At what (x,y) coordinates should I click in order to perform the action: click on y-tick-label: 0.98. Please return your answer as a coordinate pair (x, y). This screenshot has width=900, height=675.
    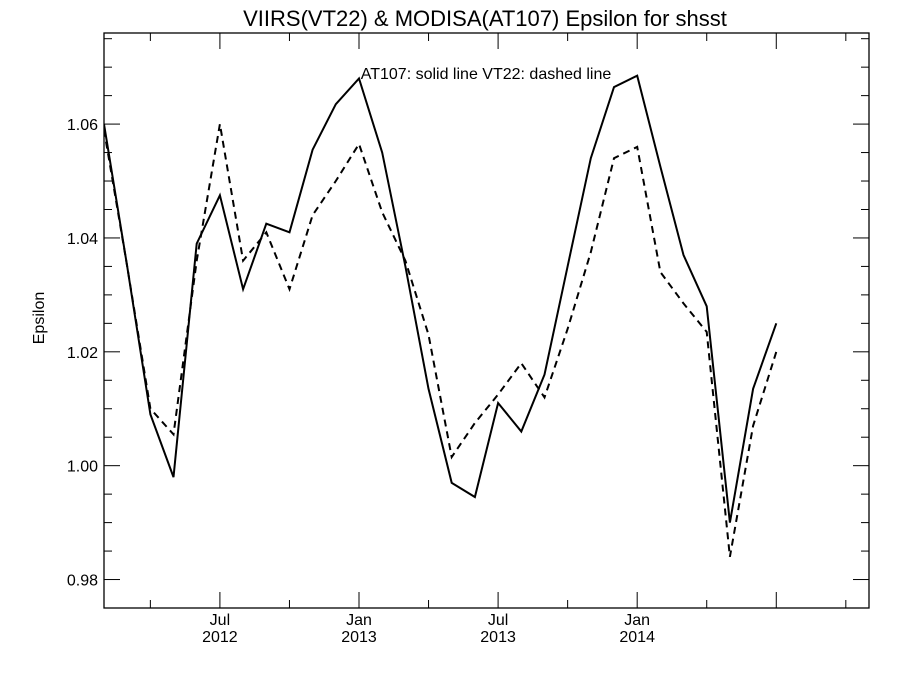
    Looking at the image, I should click on (82, 581).